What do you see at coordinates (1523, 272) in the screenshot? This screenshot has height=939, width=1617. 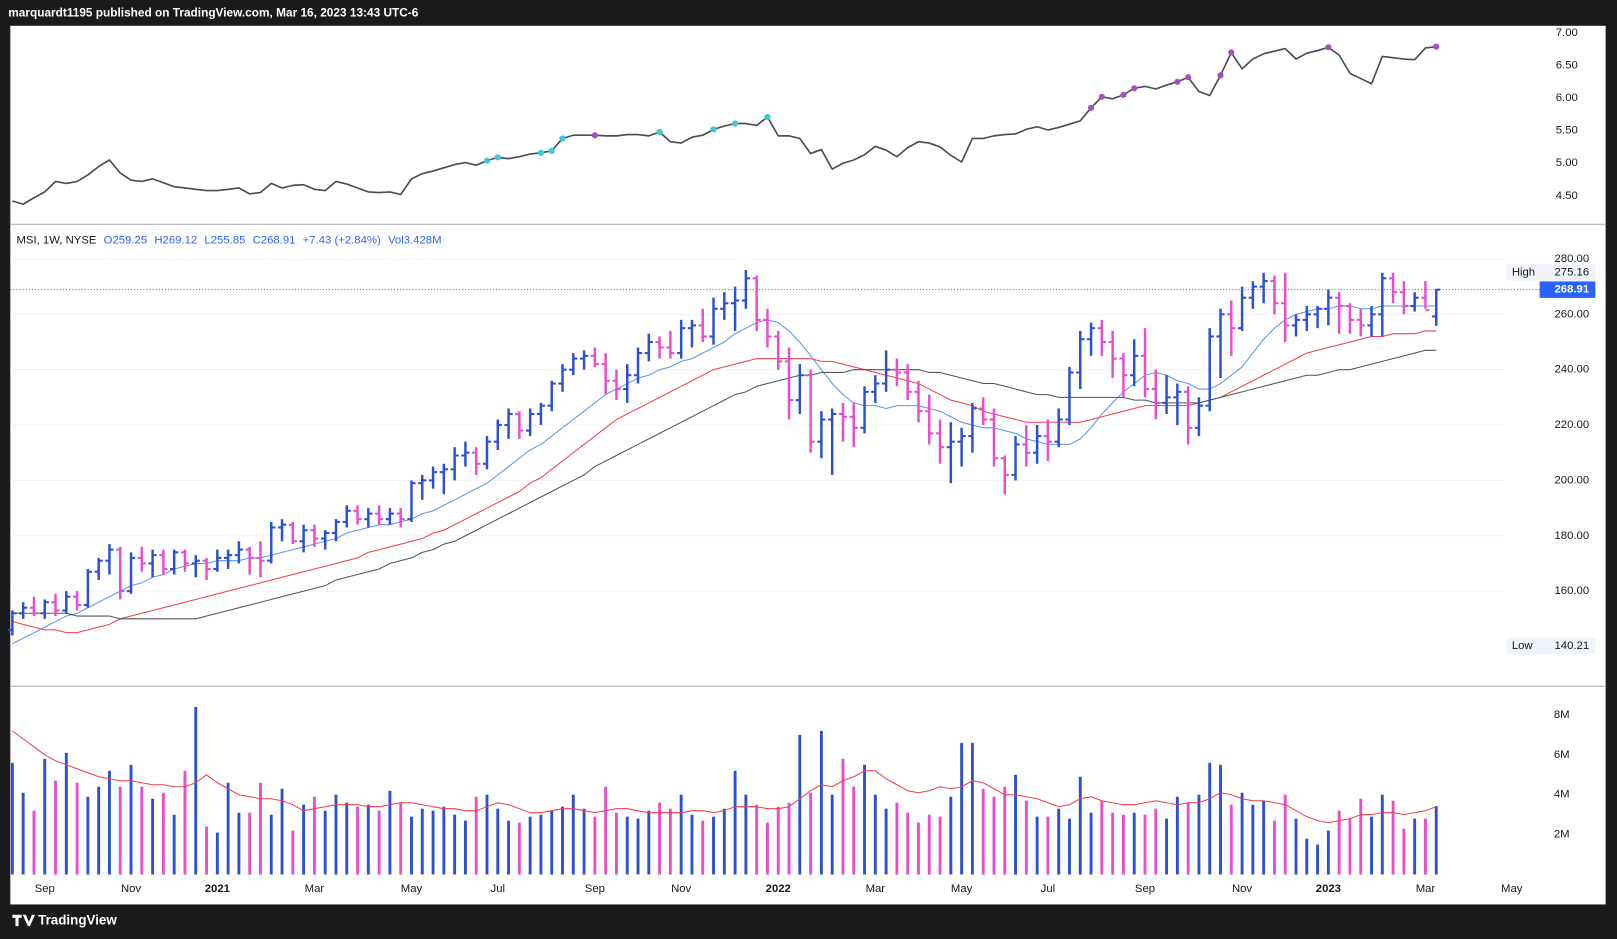 I see `price-tag-label: High` at bounding box center [1523, 272].